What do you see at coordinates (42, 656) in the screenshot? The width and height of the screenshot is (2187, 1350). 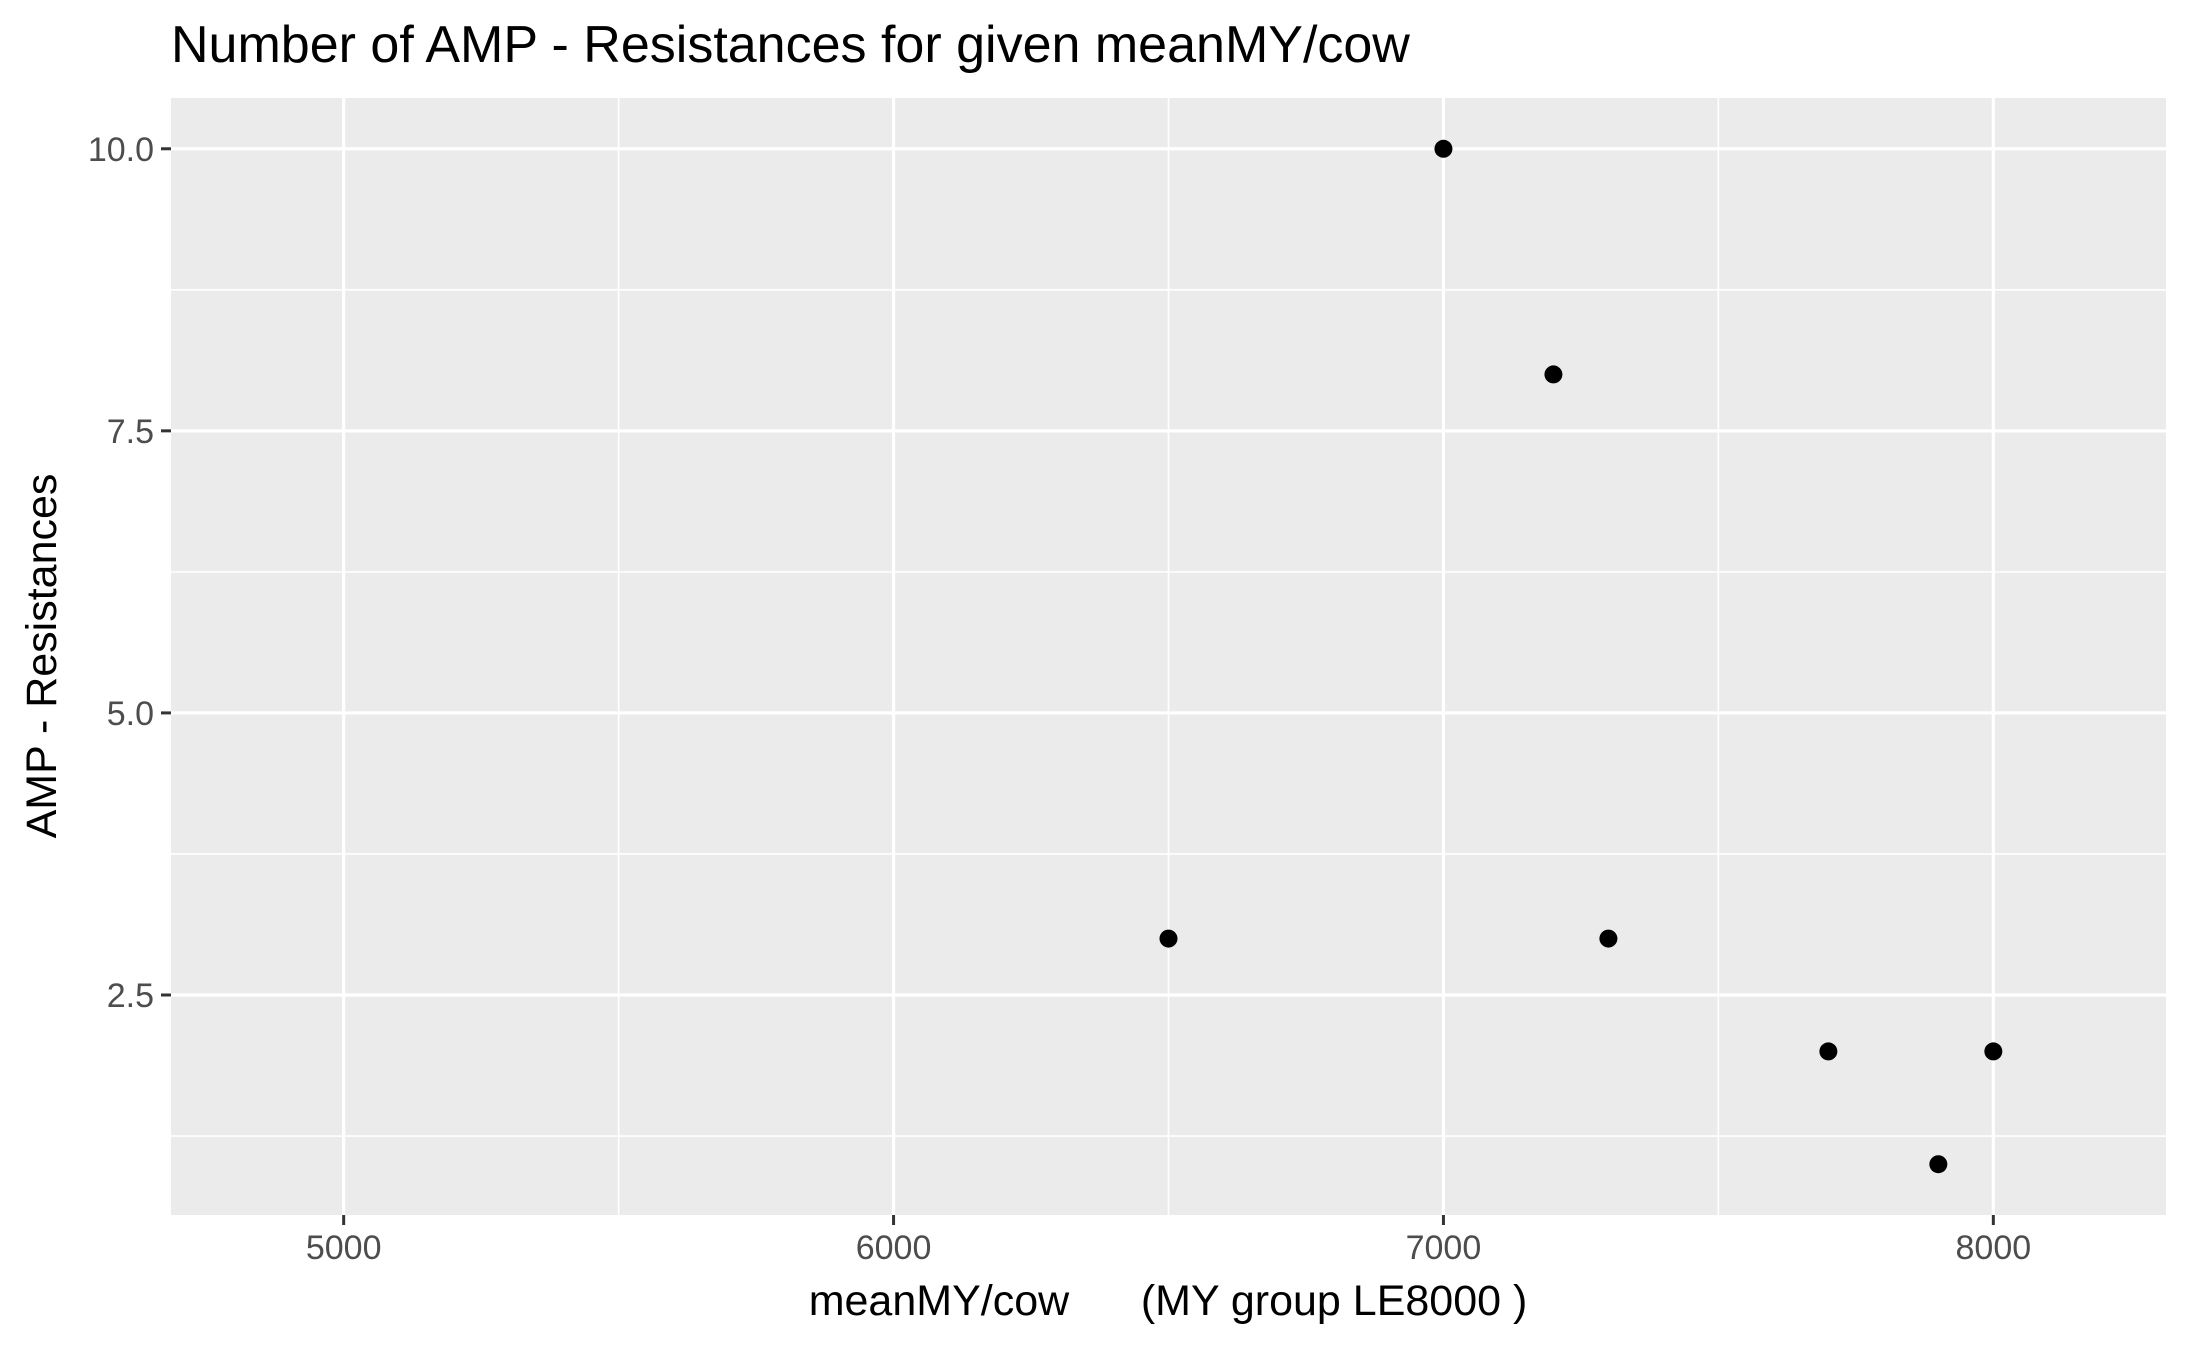 I see `y-axis-title: AMP - Resistances` at bounding box center [42, 656].